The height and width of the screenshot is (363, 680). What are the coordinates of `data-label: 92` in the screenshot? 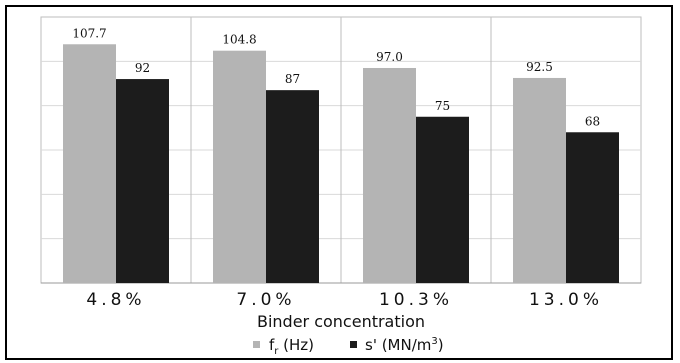 It's located at (142, 68).